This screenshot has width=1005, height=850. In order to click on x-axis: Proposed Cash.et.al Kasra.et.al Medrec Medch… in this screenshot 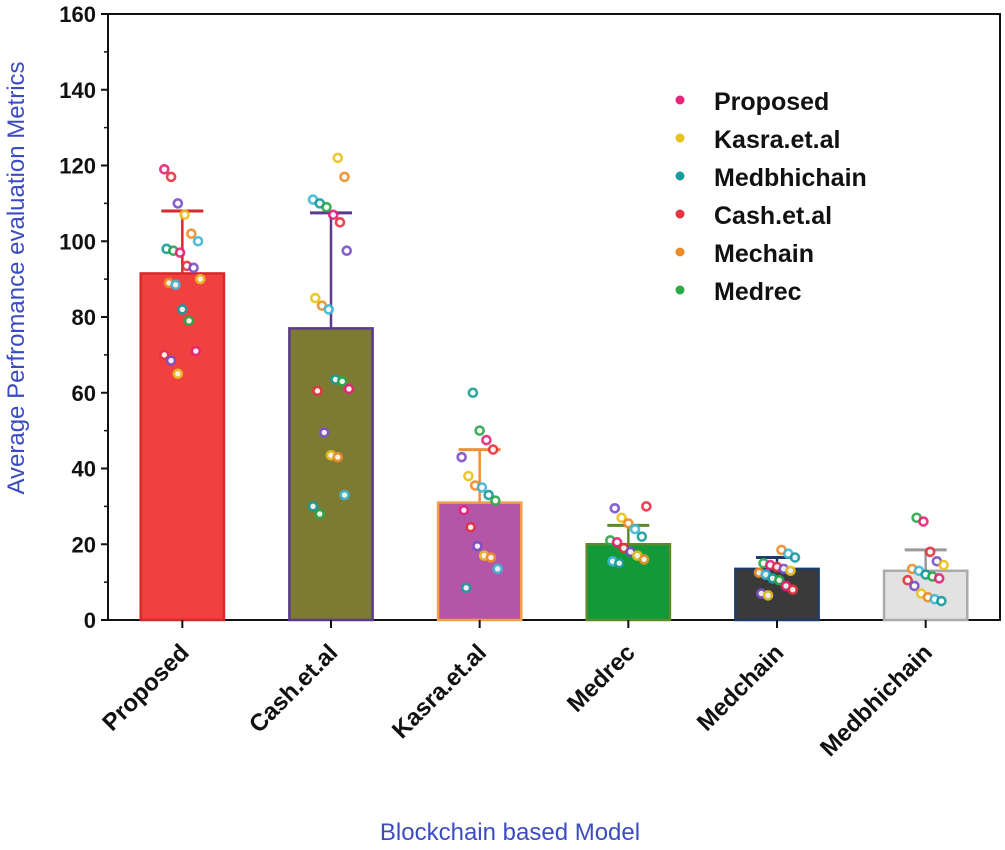, I will do `click(517, 691)`.